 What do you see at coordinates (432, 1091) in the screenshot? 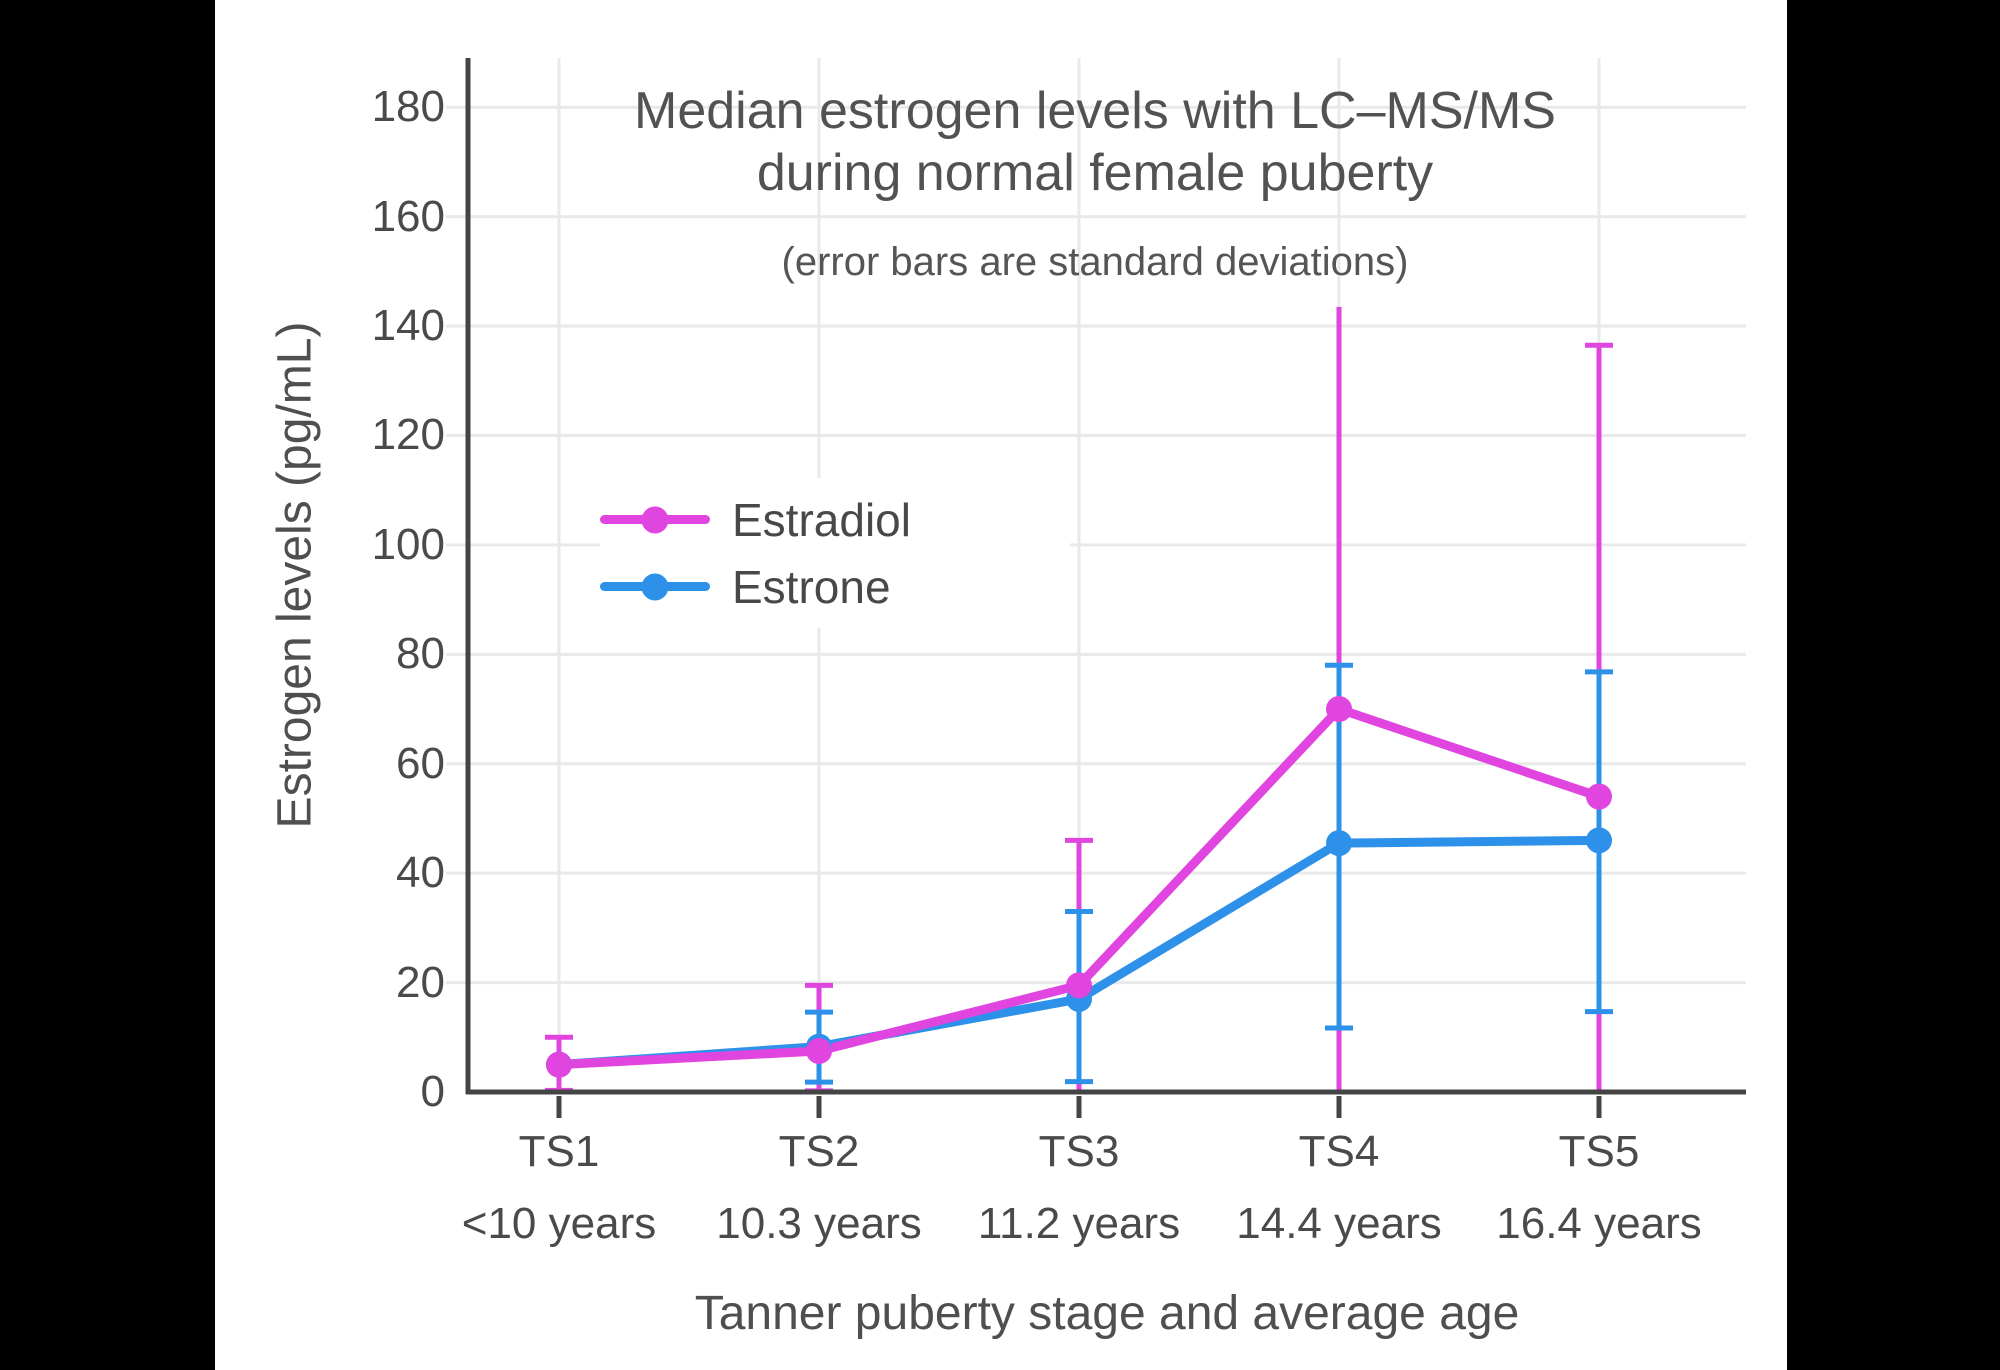
I see `y-tick-label: 0` at bounding box center [432, 1091].